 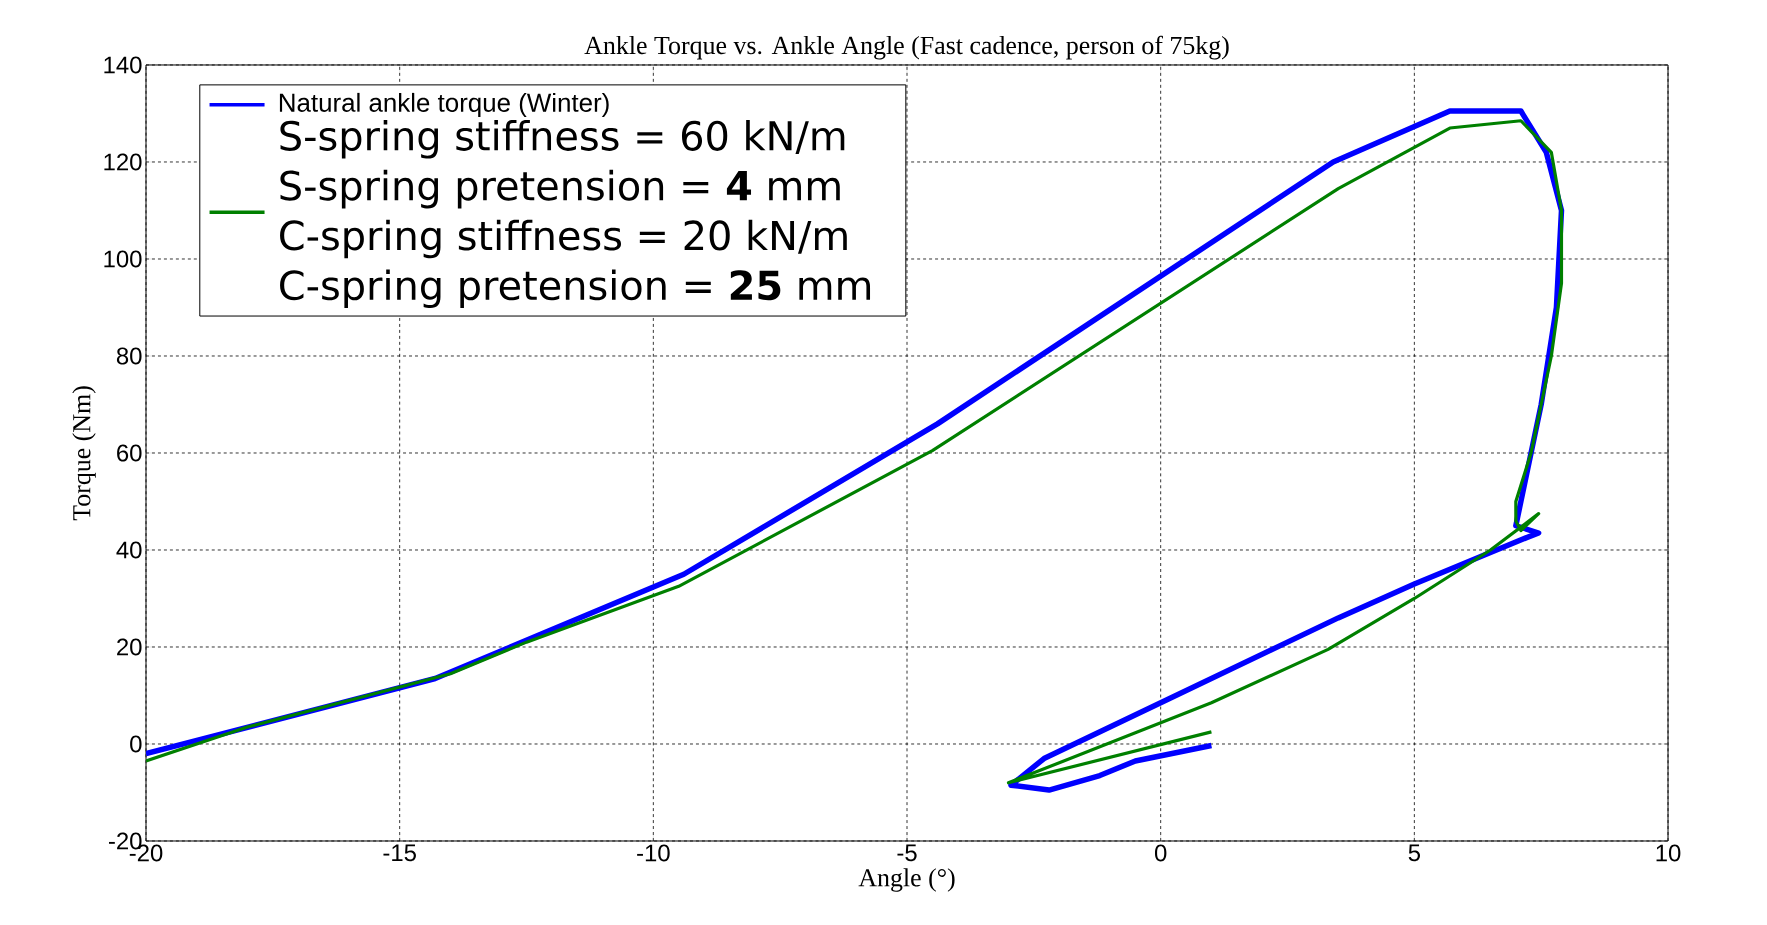 I want to click on x-axis-title: Angle (°), so click(x=906, y=880).